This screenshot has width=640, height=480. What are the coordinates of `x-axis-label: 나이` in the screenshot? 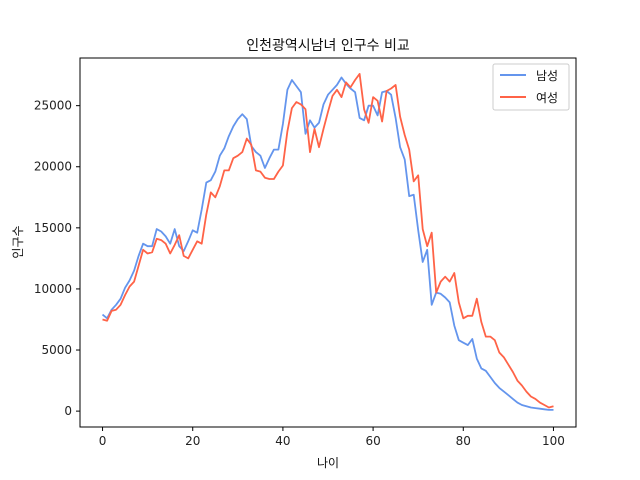 It's located at (328, 463).